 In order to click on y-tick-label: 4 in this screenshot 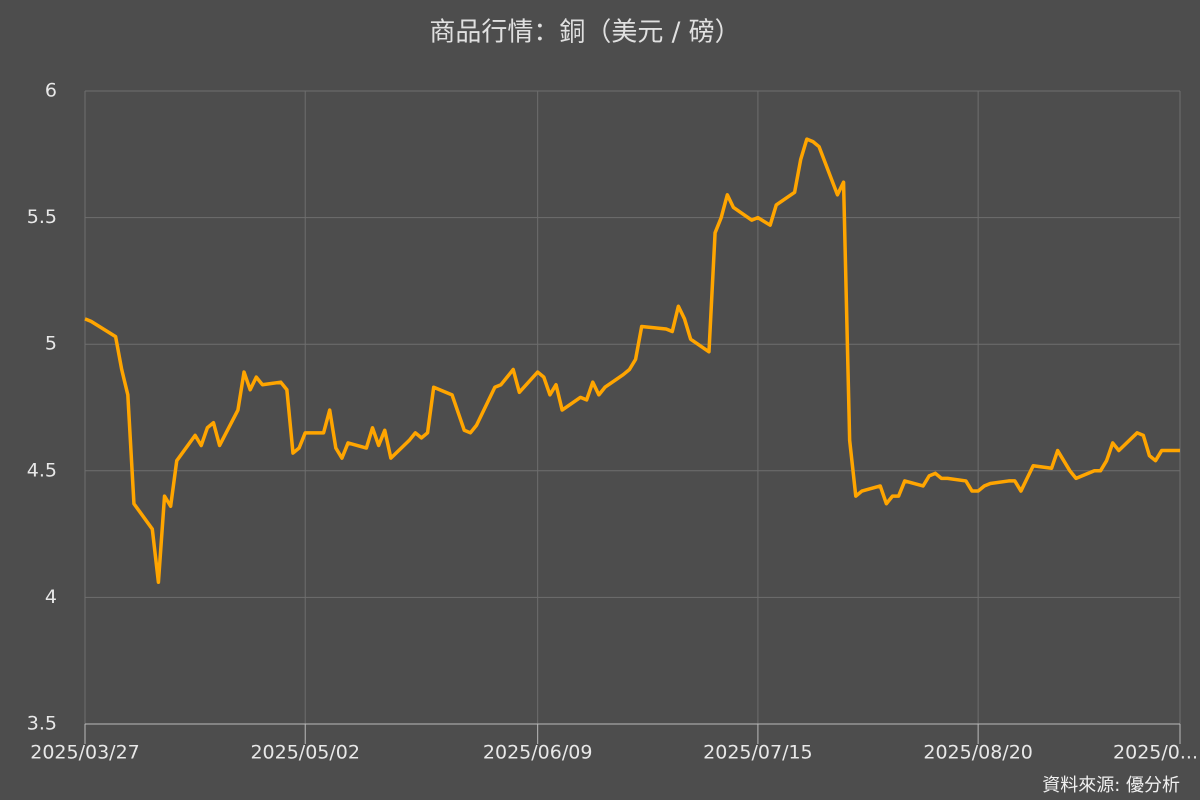, I will do `click(51, 597)`.